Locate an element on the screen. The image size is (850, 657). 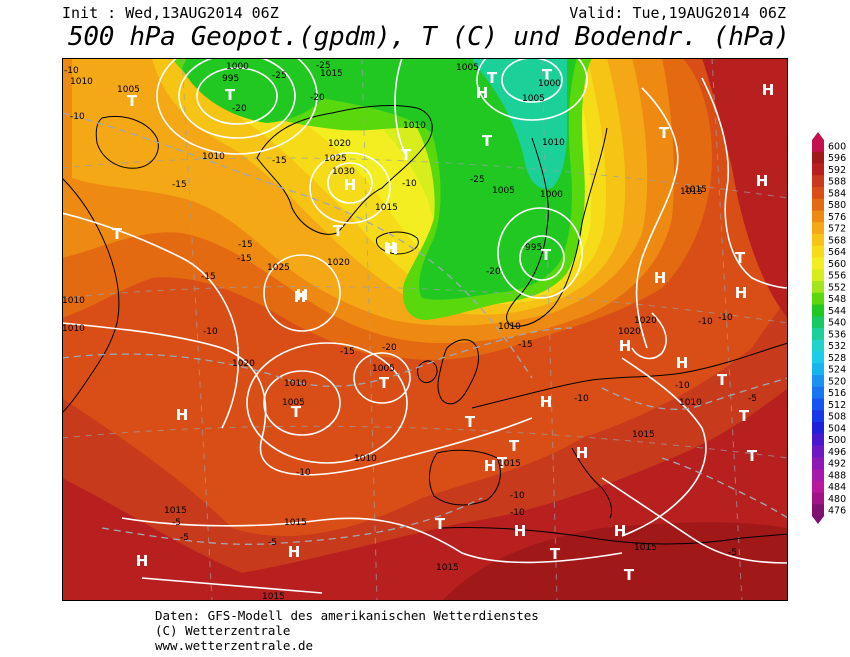
colorbar-label: 508 is located at coordinates (837, 417).